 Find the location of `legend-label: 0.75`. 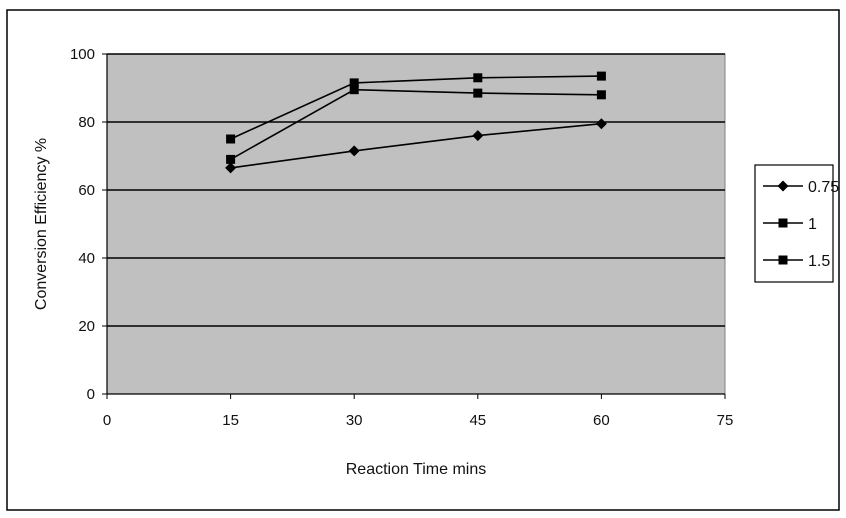

legend-label: 0.75 is located at coordinates (823, 187).